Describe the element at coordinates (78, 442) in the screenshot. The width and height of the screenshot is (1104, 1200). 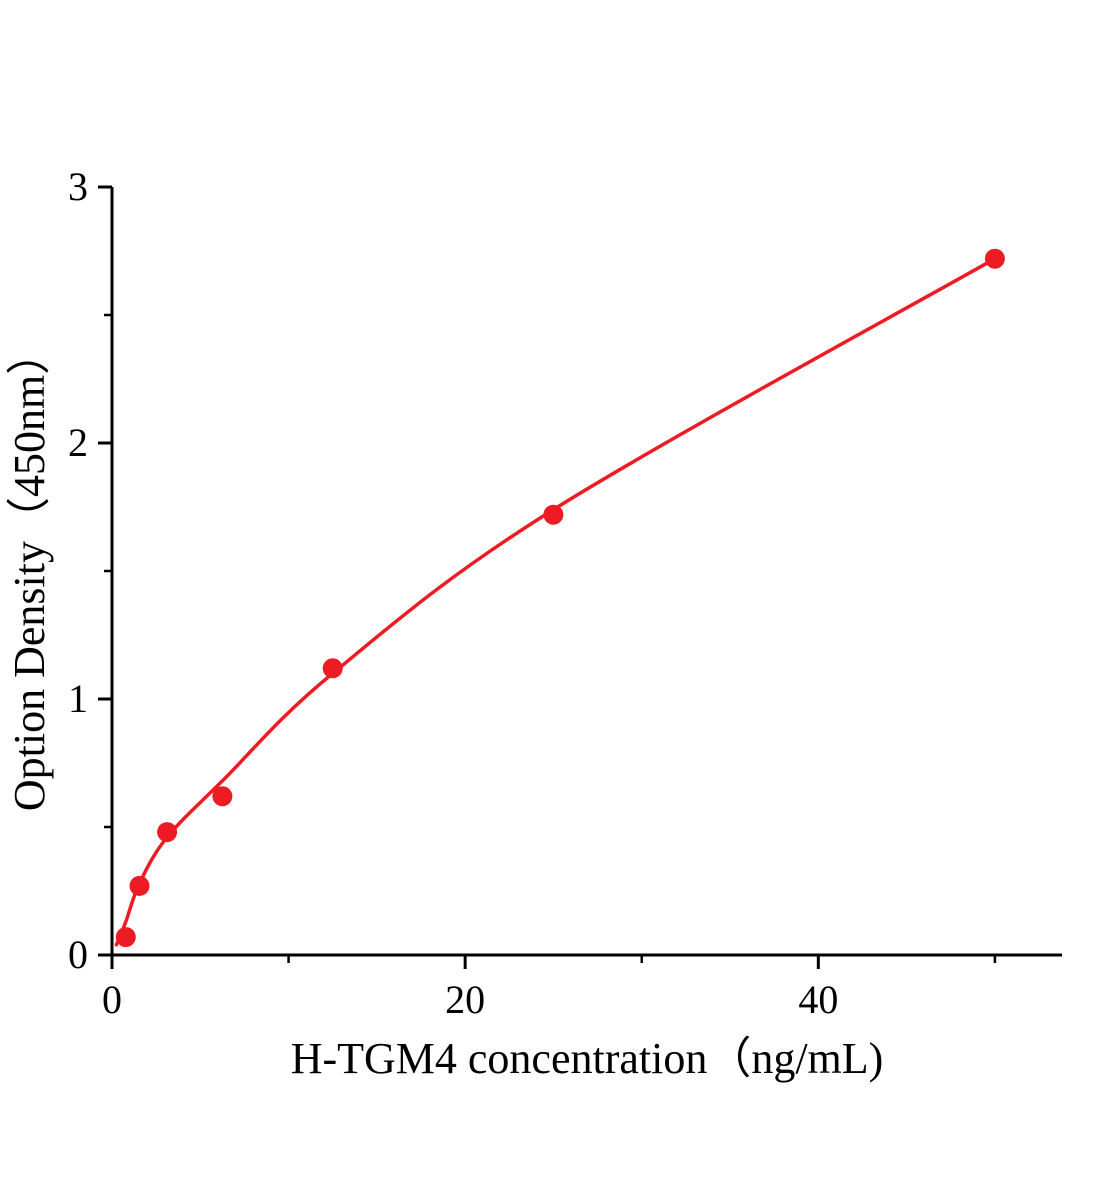
I see `y-tick-label: 2` at that location.